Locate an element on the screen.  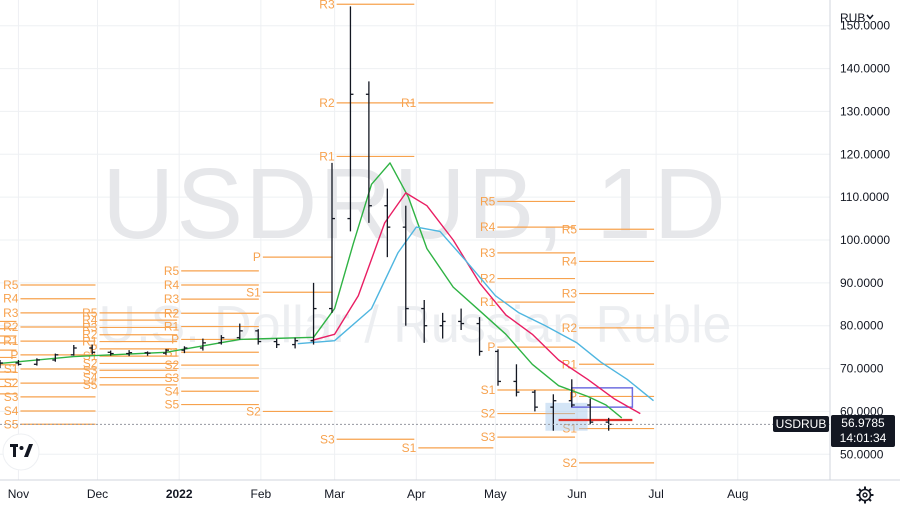
last-price-symbol-label: USDRUB is located at coordinates (801, 424).